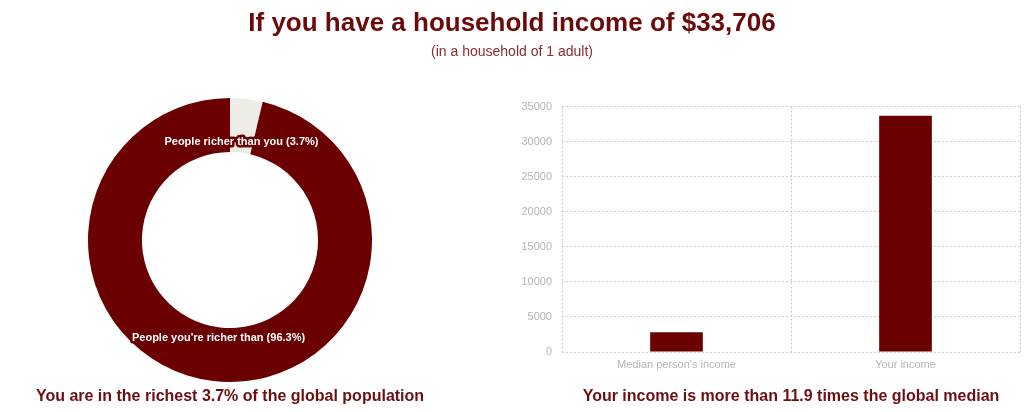  Describe the element at coordinates (676, 363) in the screenshot. I see `x-tick-label: Median person's income` at that location.